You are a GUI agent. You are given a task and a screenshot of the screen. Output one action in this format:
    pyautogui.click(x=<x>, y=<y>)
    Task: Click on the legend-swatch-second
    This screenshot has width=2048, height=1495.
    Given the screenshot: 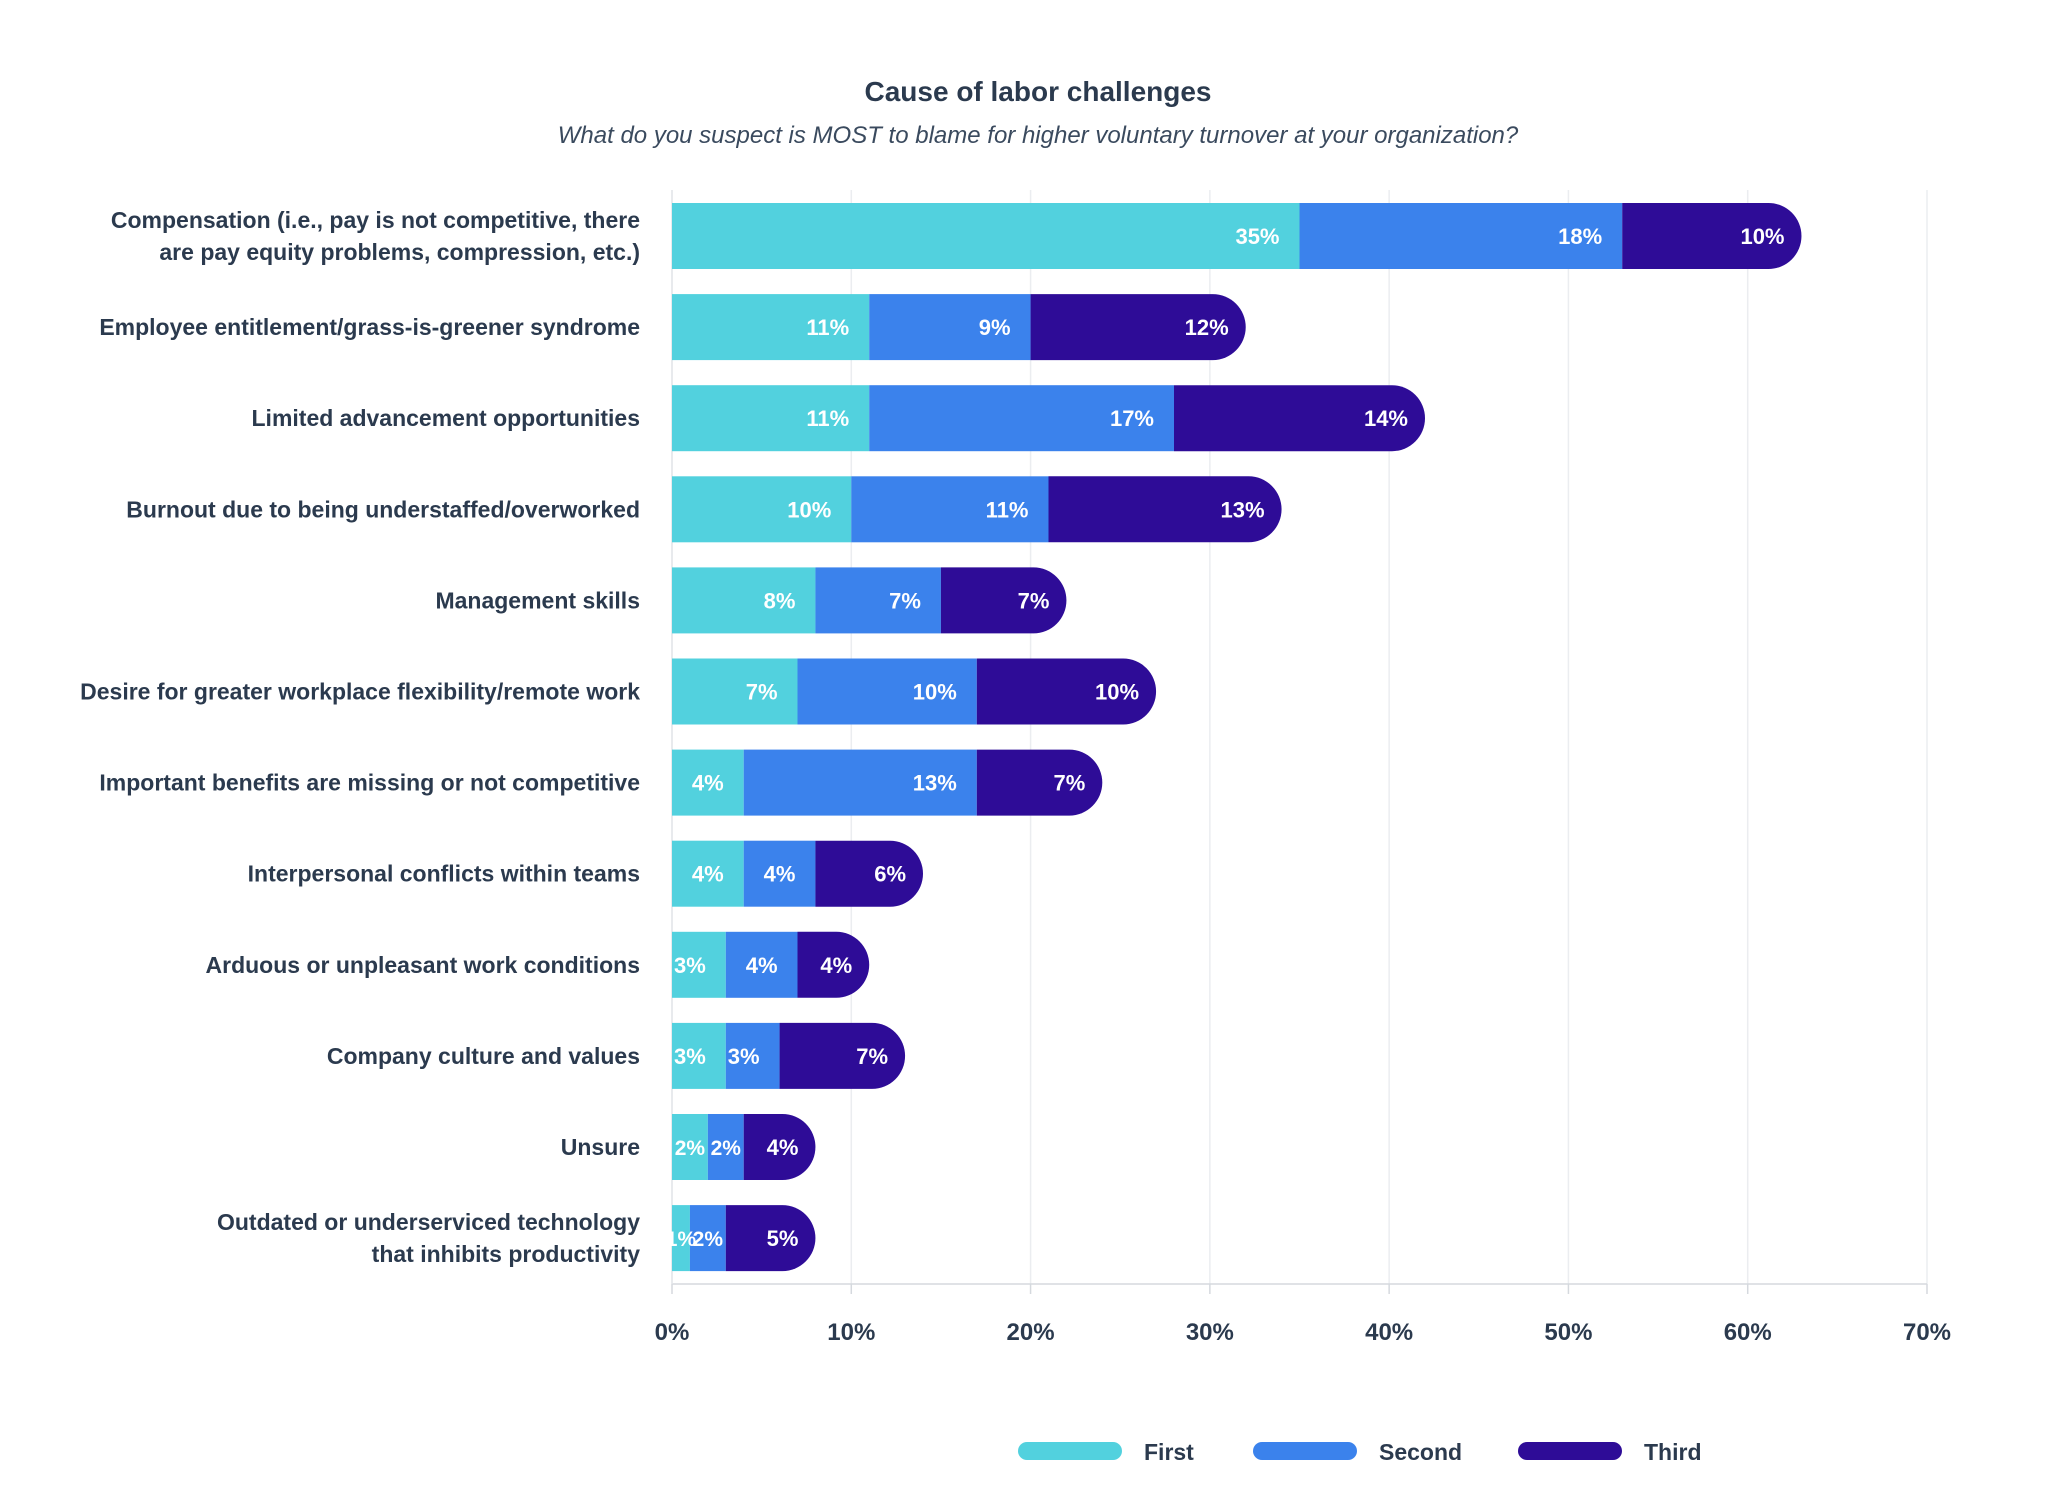 What is the action you would take?
    pyautogui.click(x=1305, y=1451)
    